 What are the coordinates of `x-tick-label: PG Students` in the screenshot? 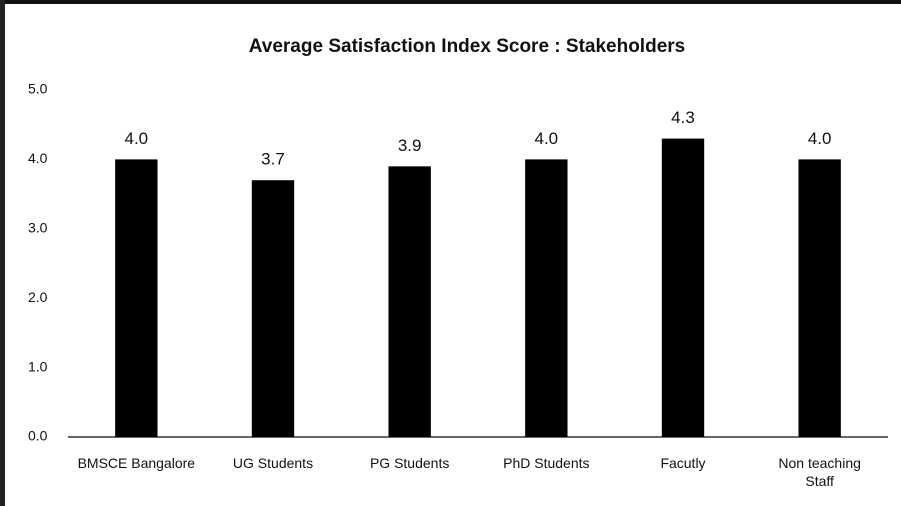 It's located at (409, 463).